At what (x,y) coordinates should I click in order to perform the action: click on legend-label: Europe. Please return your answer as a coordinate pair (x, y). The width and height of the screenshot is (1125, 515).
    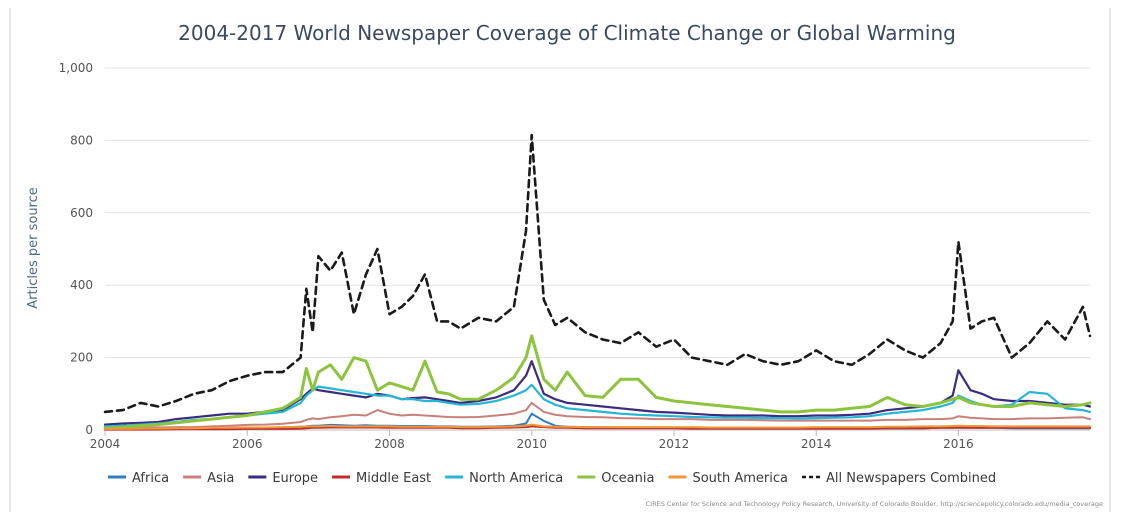
    Looking at the image, I should click on (295, 478).